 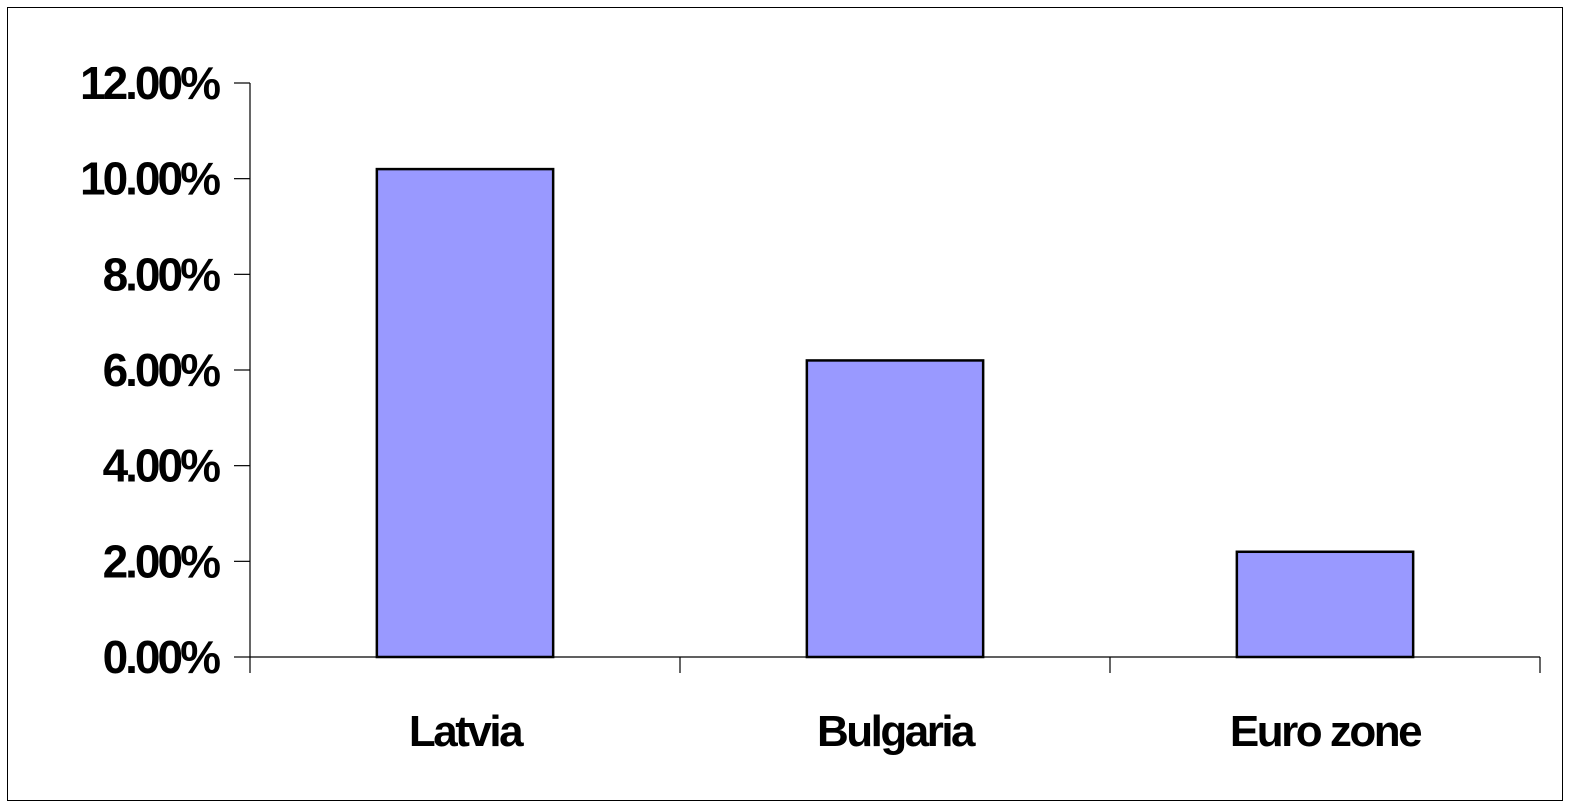 What do you see at coordinates (162, 370) in the screenshot?
I see `y-tick-label: 6.00%` at bounding box center [162, 370].